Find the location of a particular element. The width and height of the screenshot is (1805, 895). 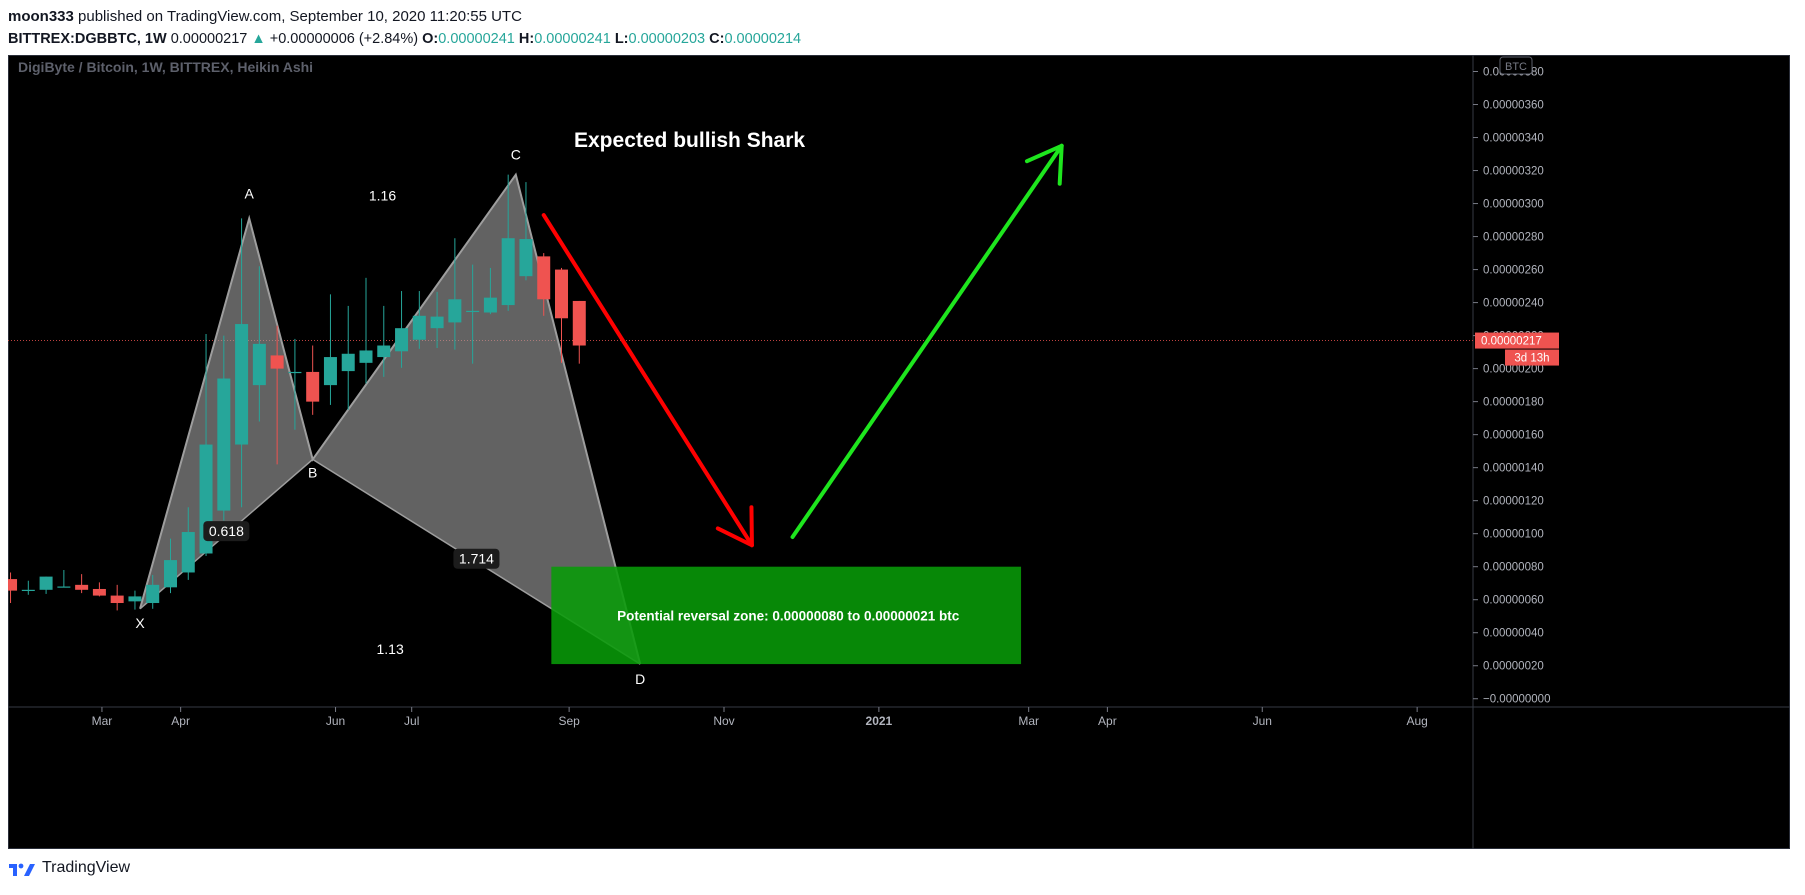

currency-badge: BTC is located at coordinates (1516, 65).